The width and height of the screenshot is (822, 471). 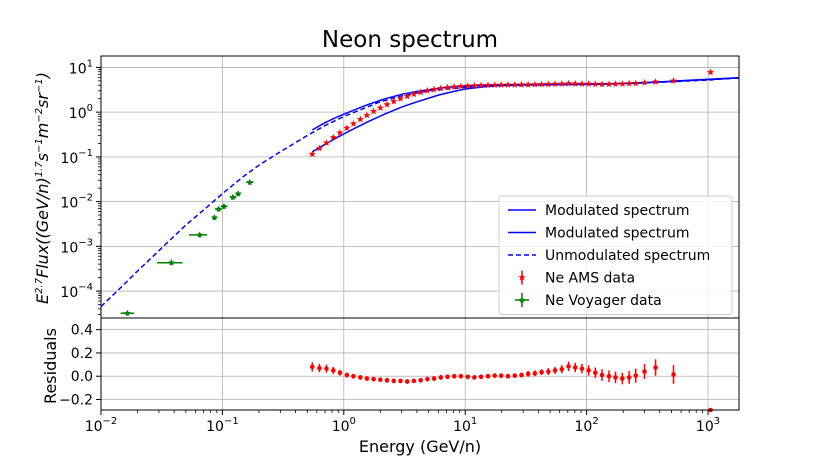 What do you see at coordinates (410, 40) in the screenshot?
I see `chart-title: Neon spectrum` at bounding box center [410, 40].